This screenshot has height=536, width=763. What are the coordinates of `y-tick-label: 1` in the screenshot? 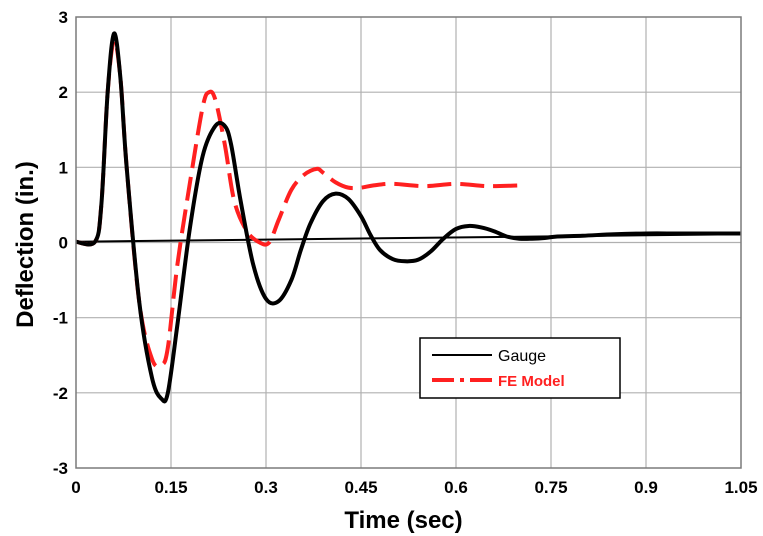 It's located at (63, 167).